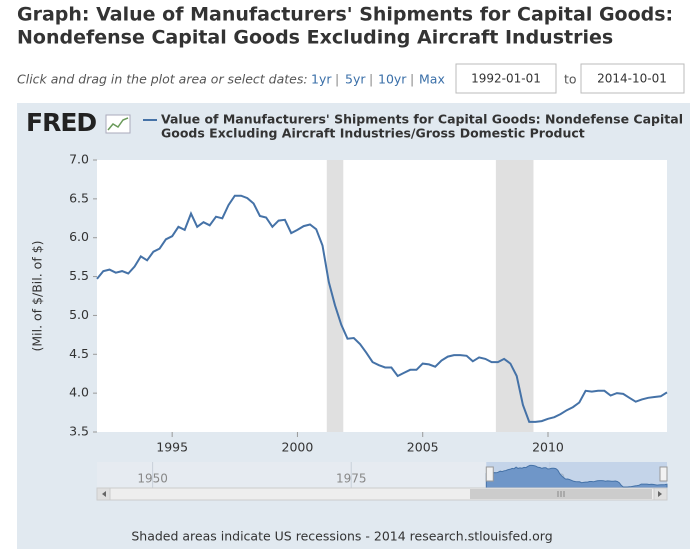 The image size is (698, 554). Describe the element at coordinates (548, 447) in the screenshot. I see `x-tick-label: 2010` at that location.